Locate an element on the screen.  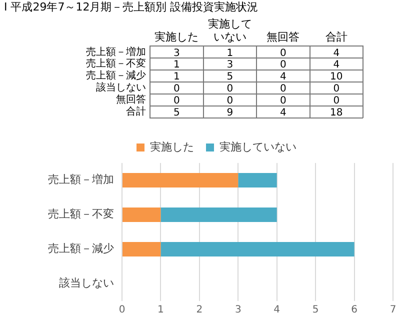
y-tick-label: 合計 is located at coordinates (136, 112).